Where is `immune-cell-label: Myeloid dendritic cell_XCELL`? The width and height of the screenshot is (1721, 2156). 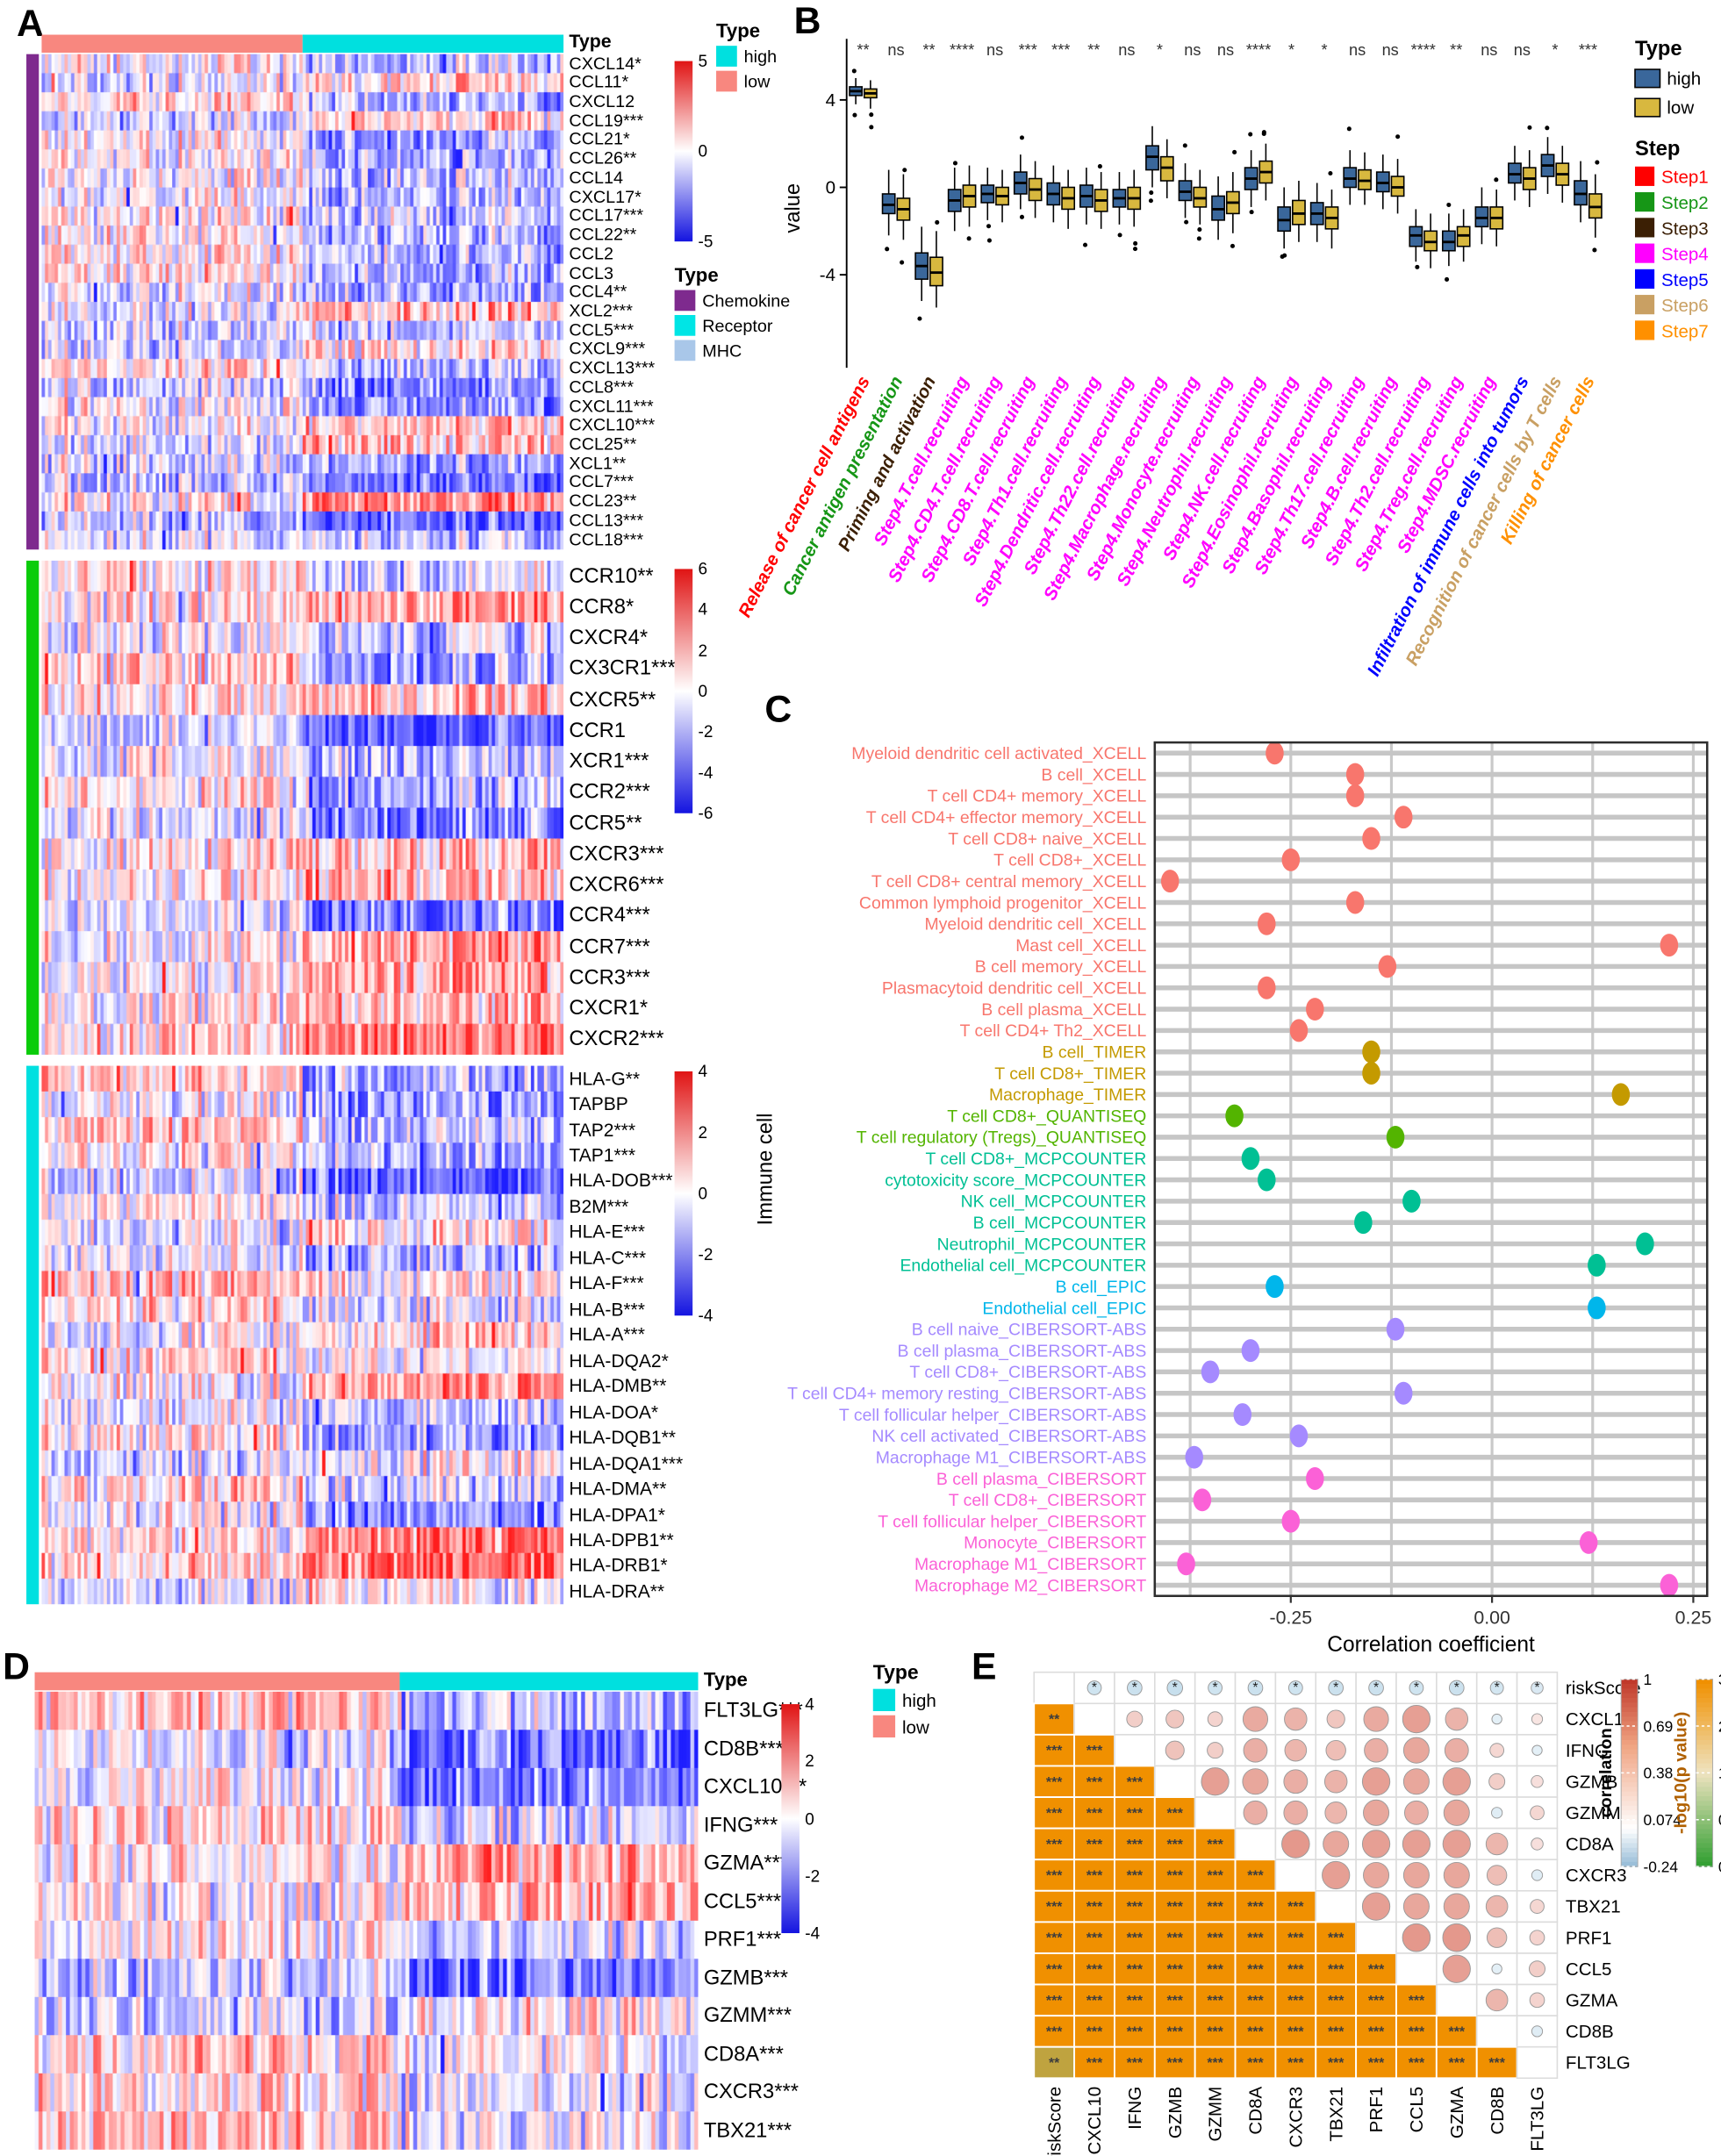
immune-cell-label: Myeloid dendritic cell_XCELL is located at coordinates (1036, 925).